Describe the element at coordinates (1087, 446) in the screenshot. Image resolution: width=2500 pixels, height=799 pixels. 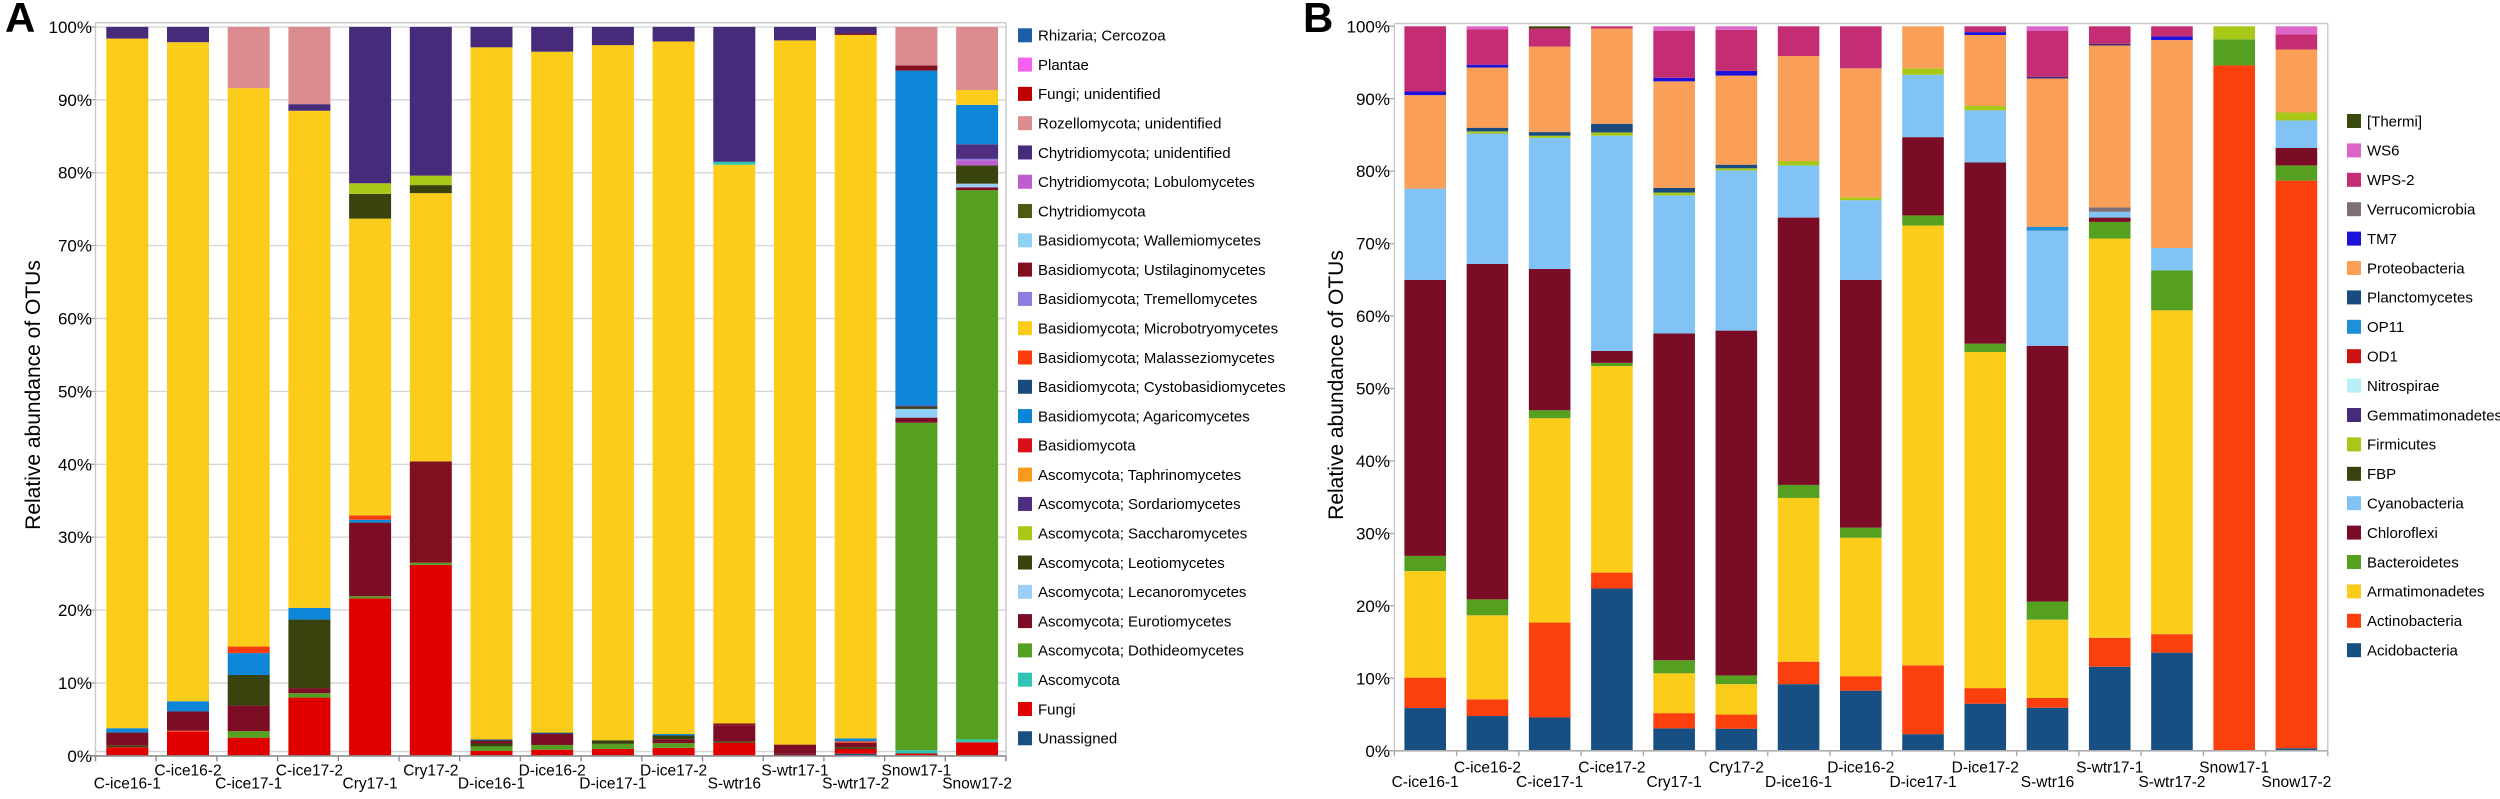
I see `svg-text: Basidiomycota` at that location.